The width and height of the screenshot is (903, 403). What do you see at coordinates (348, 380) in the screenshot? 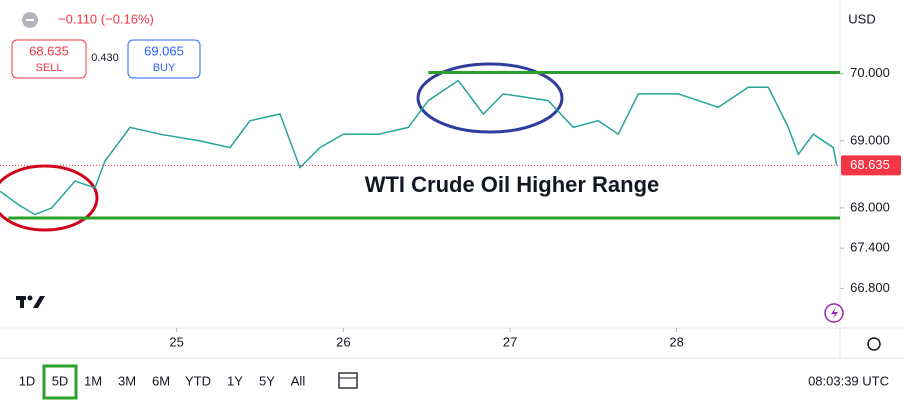
I see `compare-icon` at bounding box center [348, 380].